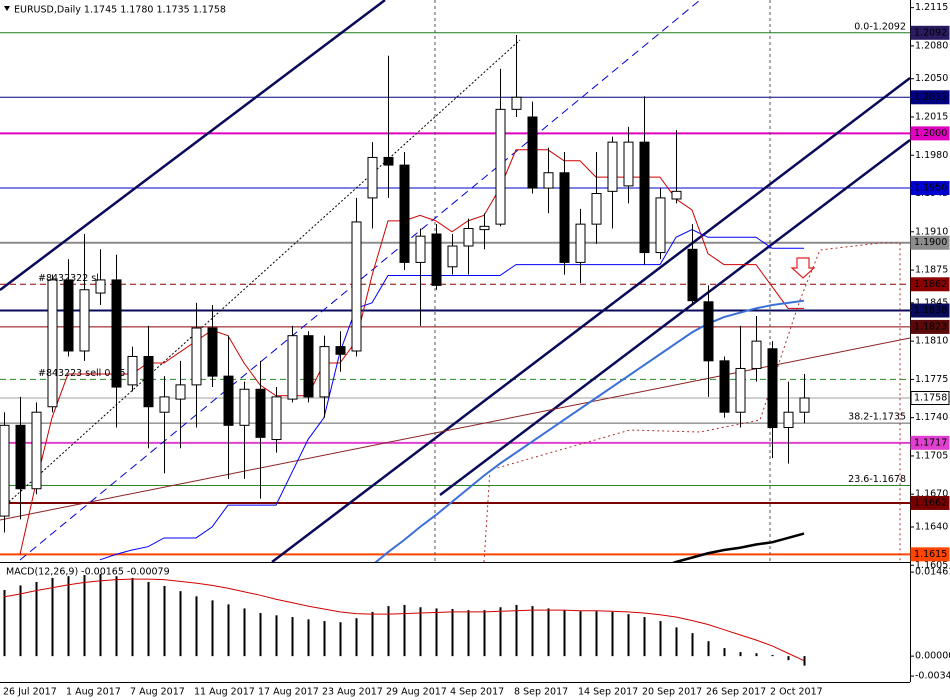  I want to click on y-tick-label: 1.1640, so click(931, 527).